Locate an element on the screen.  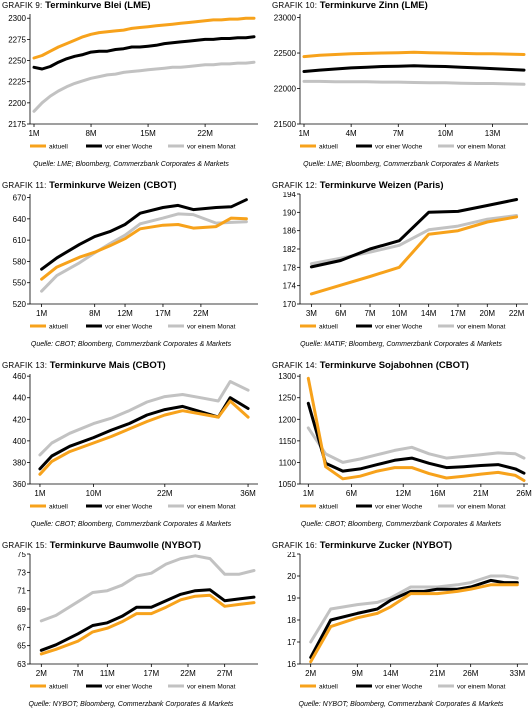
y-tick-label: 75 is located at coordinates (21, 555).